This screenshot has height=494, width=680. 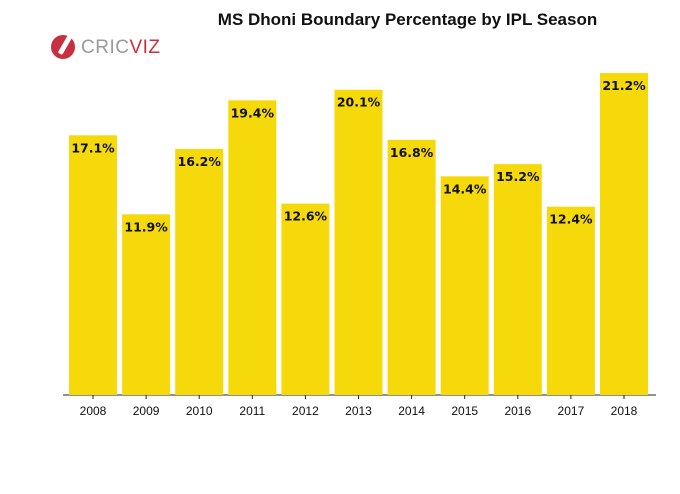 What do you see at coordinates (571, 411) in the screenshot?
I see `x-tick-label-2017: 2017` at bounding box center [571, 411].